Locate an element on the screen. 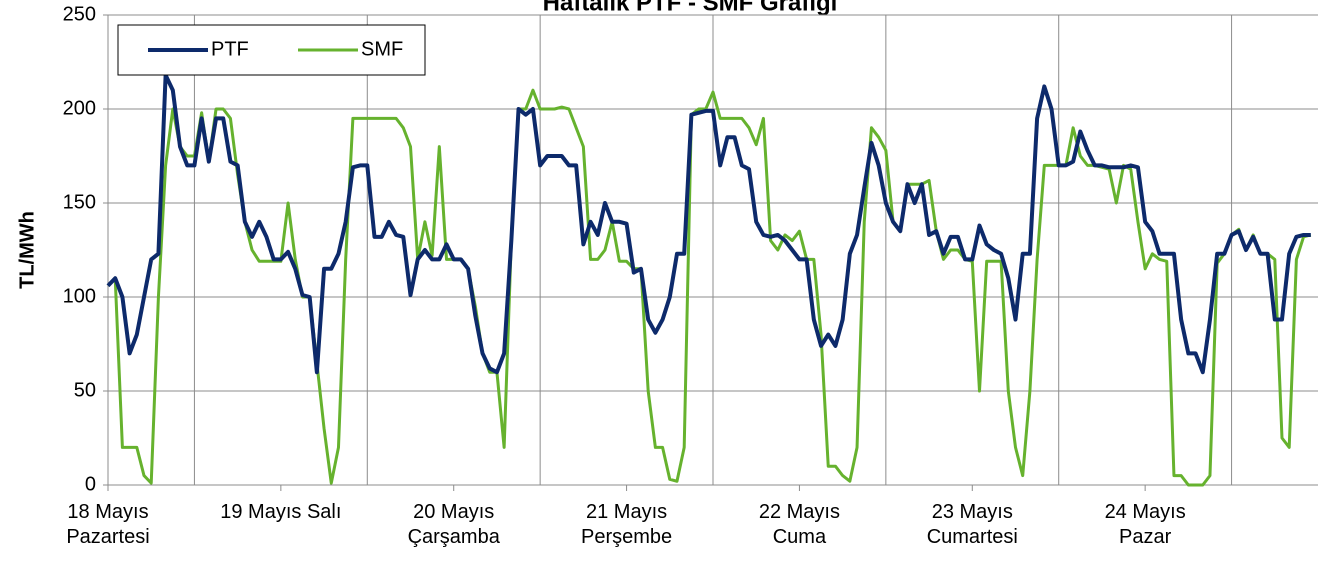 Image resolution: width=1325 pixels, height=566 pixels. chart-title: Haftalık PTF - SMF Grafiği is located at coordinates (690, 8).